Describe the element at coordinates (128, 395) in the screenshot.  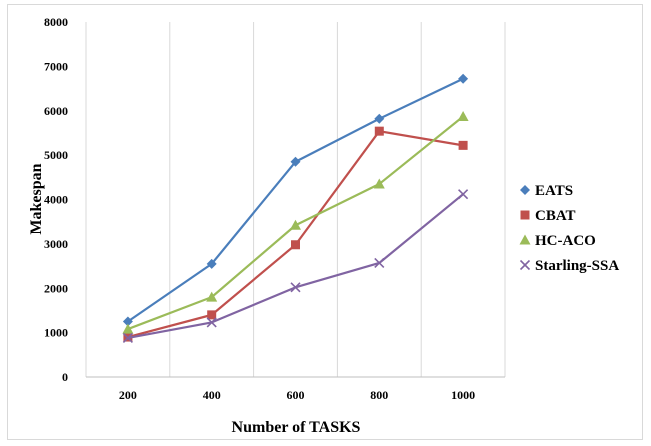
I see `x-tick-label: 200` at that location.